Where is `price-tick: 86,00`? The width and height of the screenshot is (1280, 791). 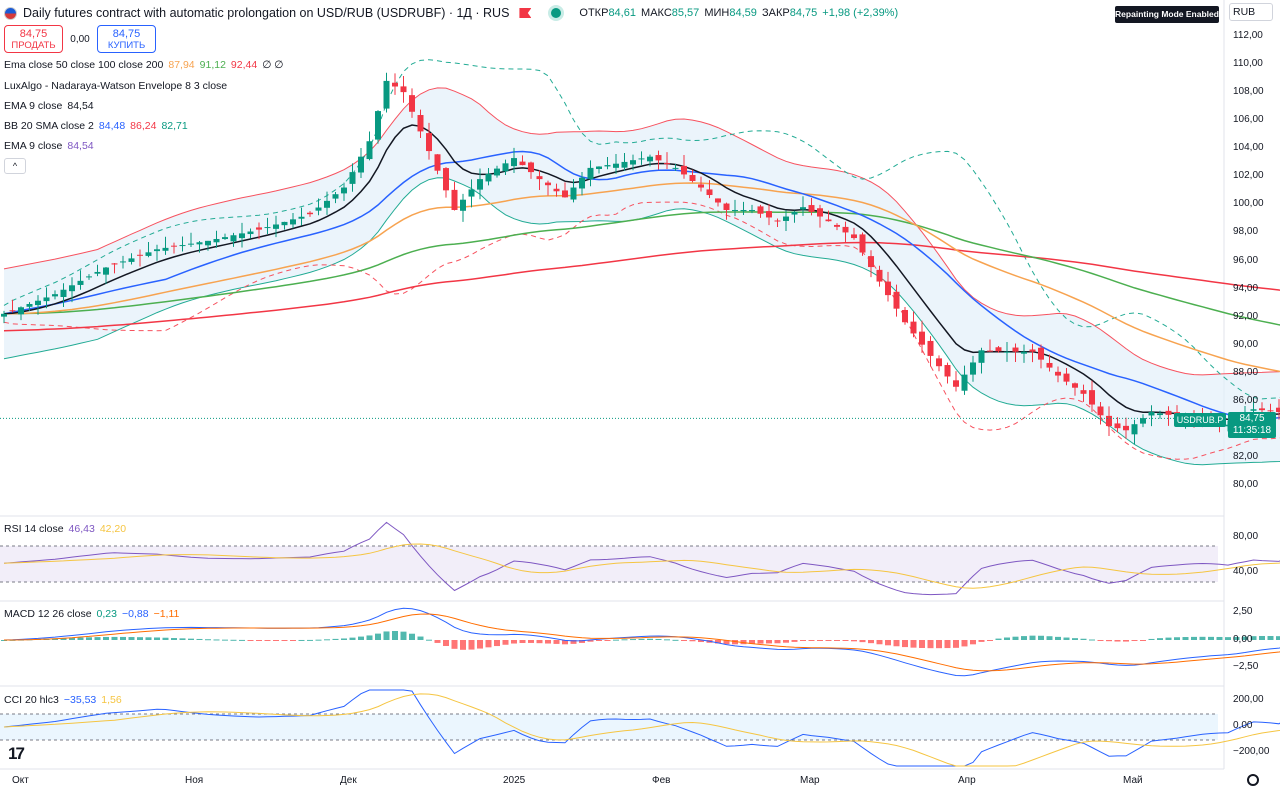
price-tick: 86,00 is located at coordinates (1246, 400).